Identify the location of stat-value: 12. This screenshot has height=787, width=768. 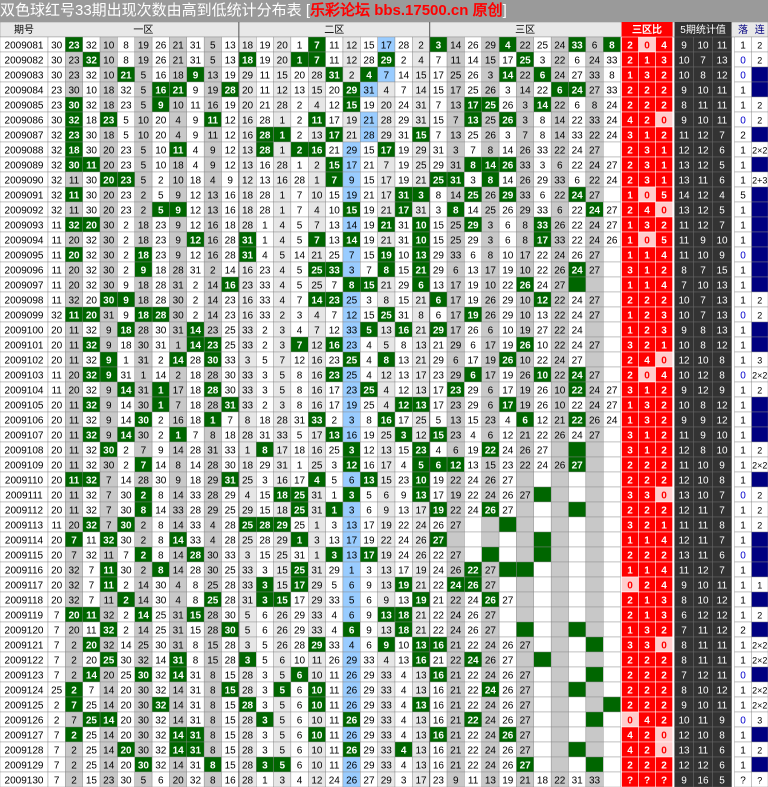
(703, 151).